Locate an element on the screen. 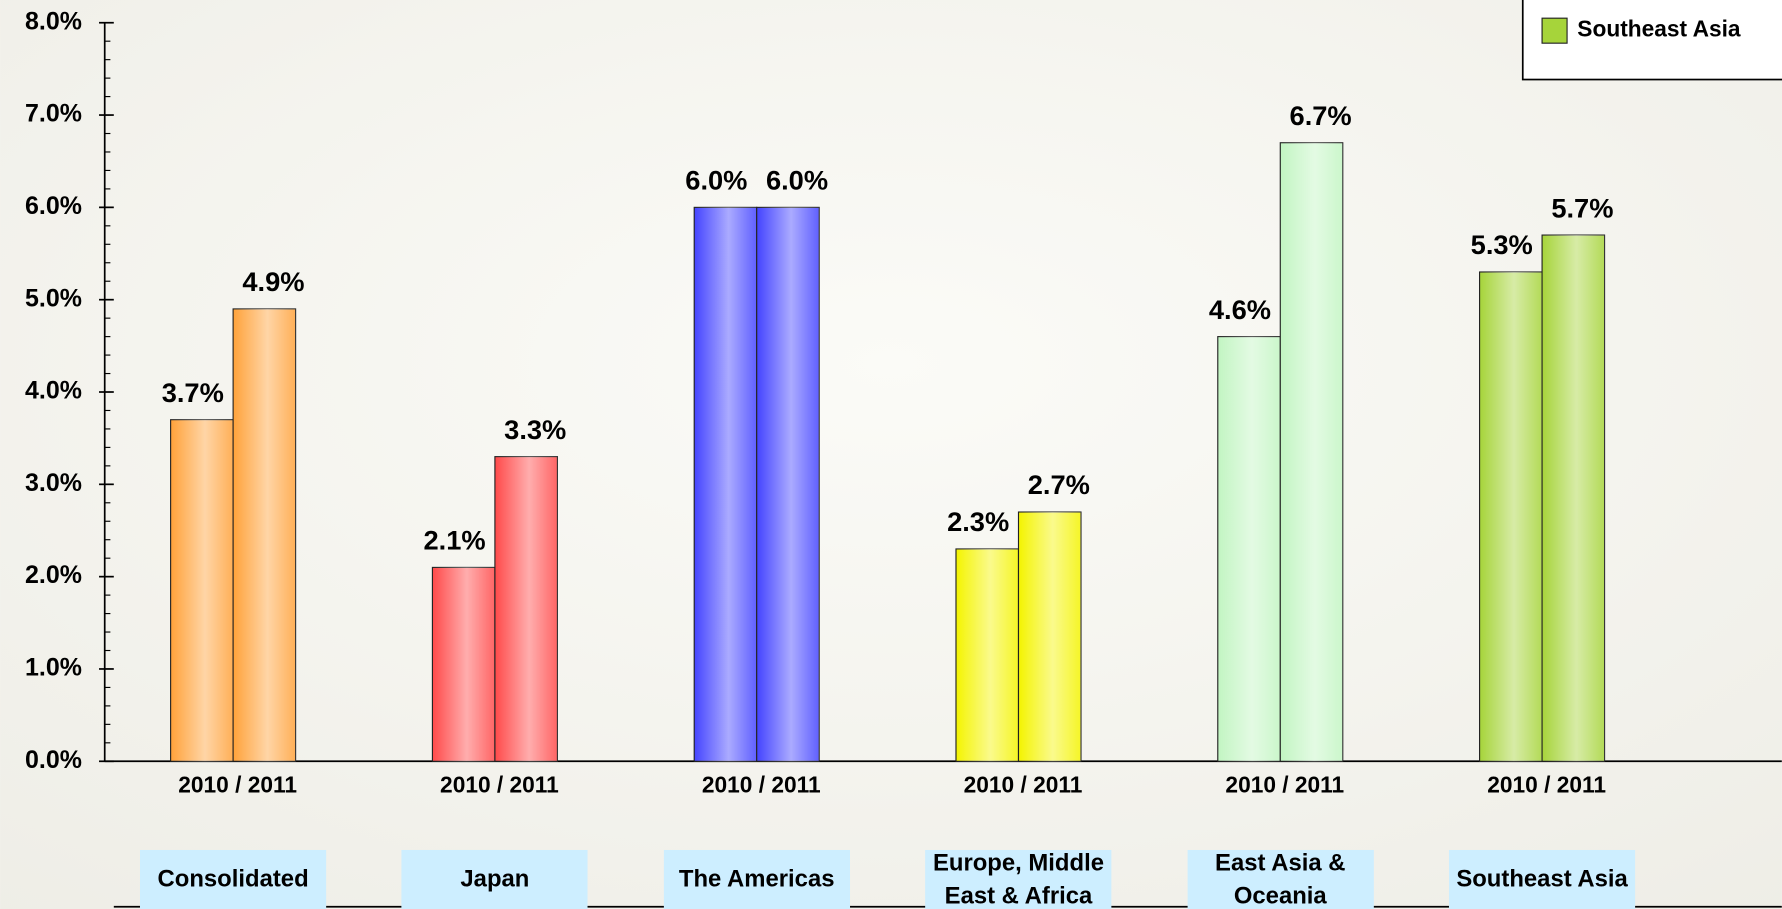 The width and height of the screenshot is (1782, 909). y-tick-label: 3.0% is located at coordinates (53, 483).